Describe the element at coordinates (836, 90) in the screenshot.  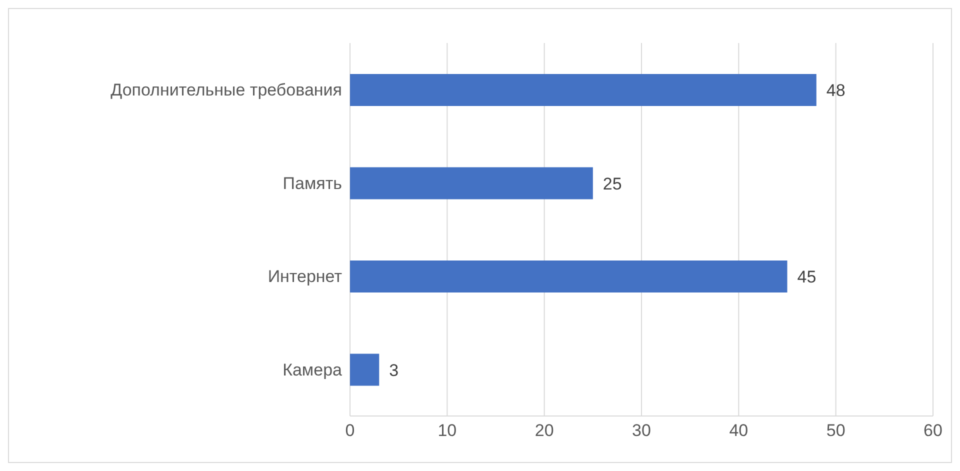
I see `data-label: 48` at that location.